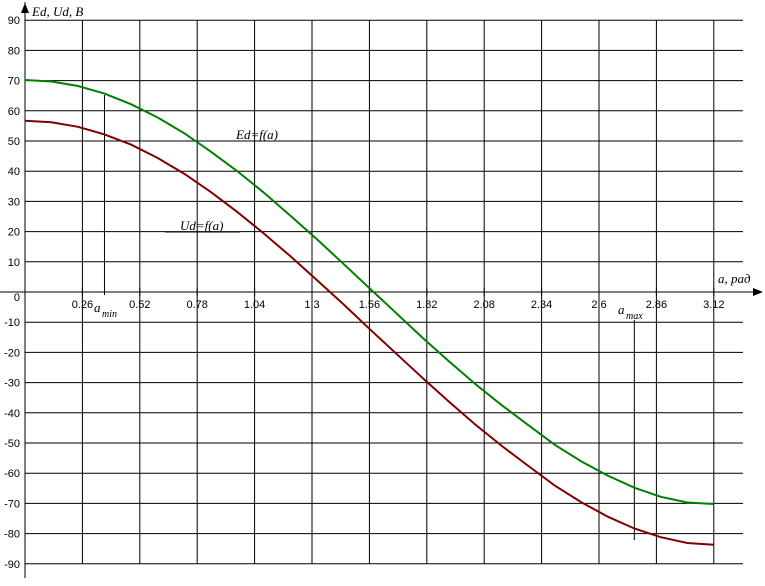 The height and width of the screenshot is (586, 765). I want to click on marker-subscript-max: max, so click(634, 316).